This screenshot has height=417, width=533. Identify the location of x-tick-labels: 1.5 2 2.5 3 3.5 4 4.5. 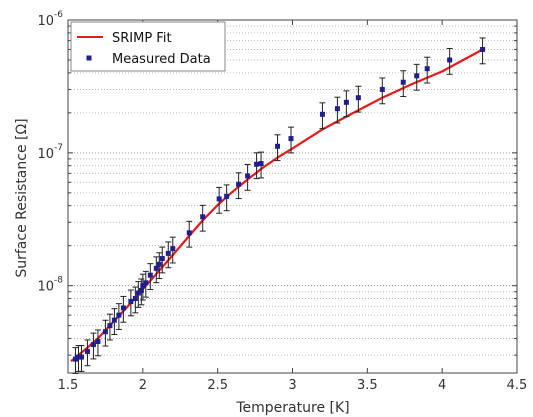
(293, 385).